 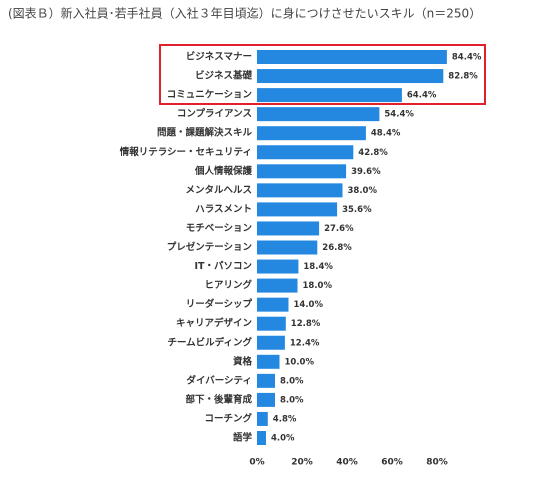 What do you see at coordinates (228, 285) in the screenshot?
I see `category-label: ヒアリング` at bounding box center [228, 285].